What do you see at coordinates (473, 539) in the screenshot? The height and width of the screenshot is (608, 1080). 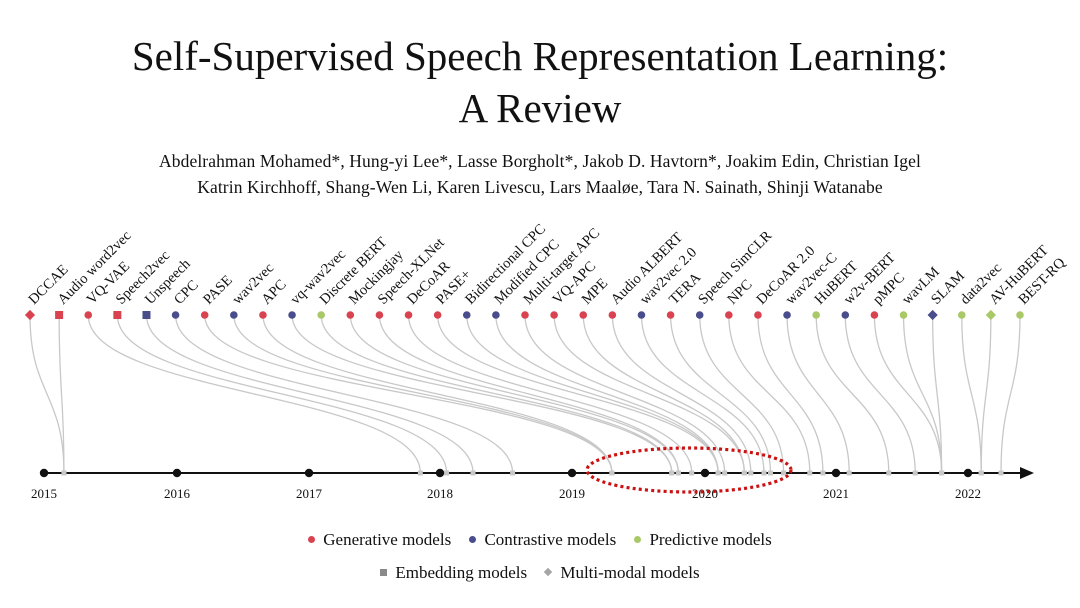 I see `contrastive-dot-icon` at bounding box center [473, 539].